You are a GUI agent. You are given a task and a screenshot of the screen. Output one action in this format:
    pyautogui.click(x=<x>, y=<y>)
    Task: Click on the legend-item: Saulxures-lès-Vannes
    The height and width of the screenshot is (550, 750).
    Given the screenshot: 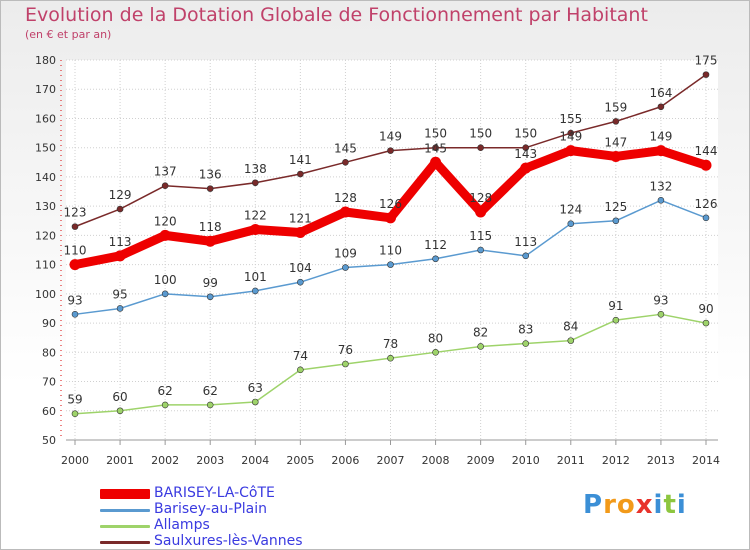 What is the action you would take?
    pyautogui.click(x=230, y=541)
    